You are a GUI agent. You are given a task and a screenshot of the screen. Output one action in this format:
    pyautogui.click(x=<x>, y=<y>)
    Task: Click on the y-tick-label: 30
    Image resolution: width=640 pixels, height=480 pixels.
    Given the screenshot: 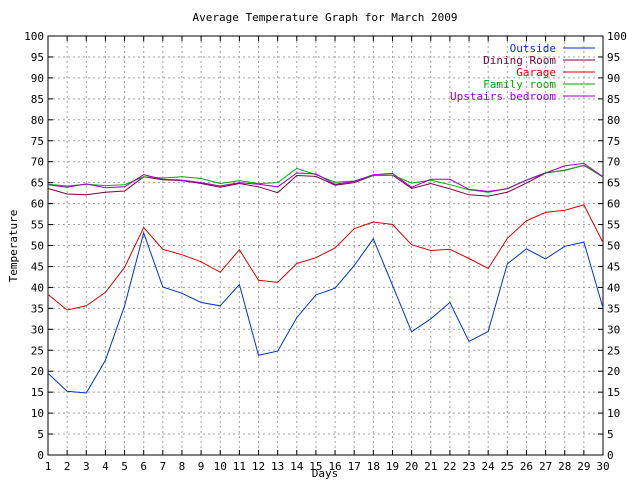 What is the action you would take?
    pyautogui.click(x=37, y=329)
    